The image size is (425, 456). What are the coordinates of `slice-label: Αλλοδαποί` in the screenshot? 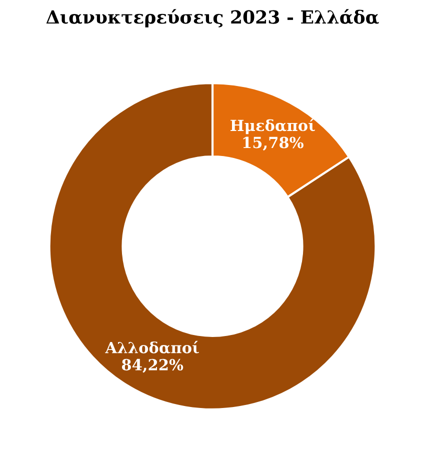 It's located at (152, 347).